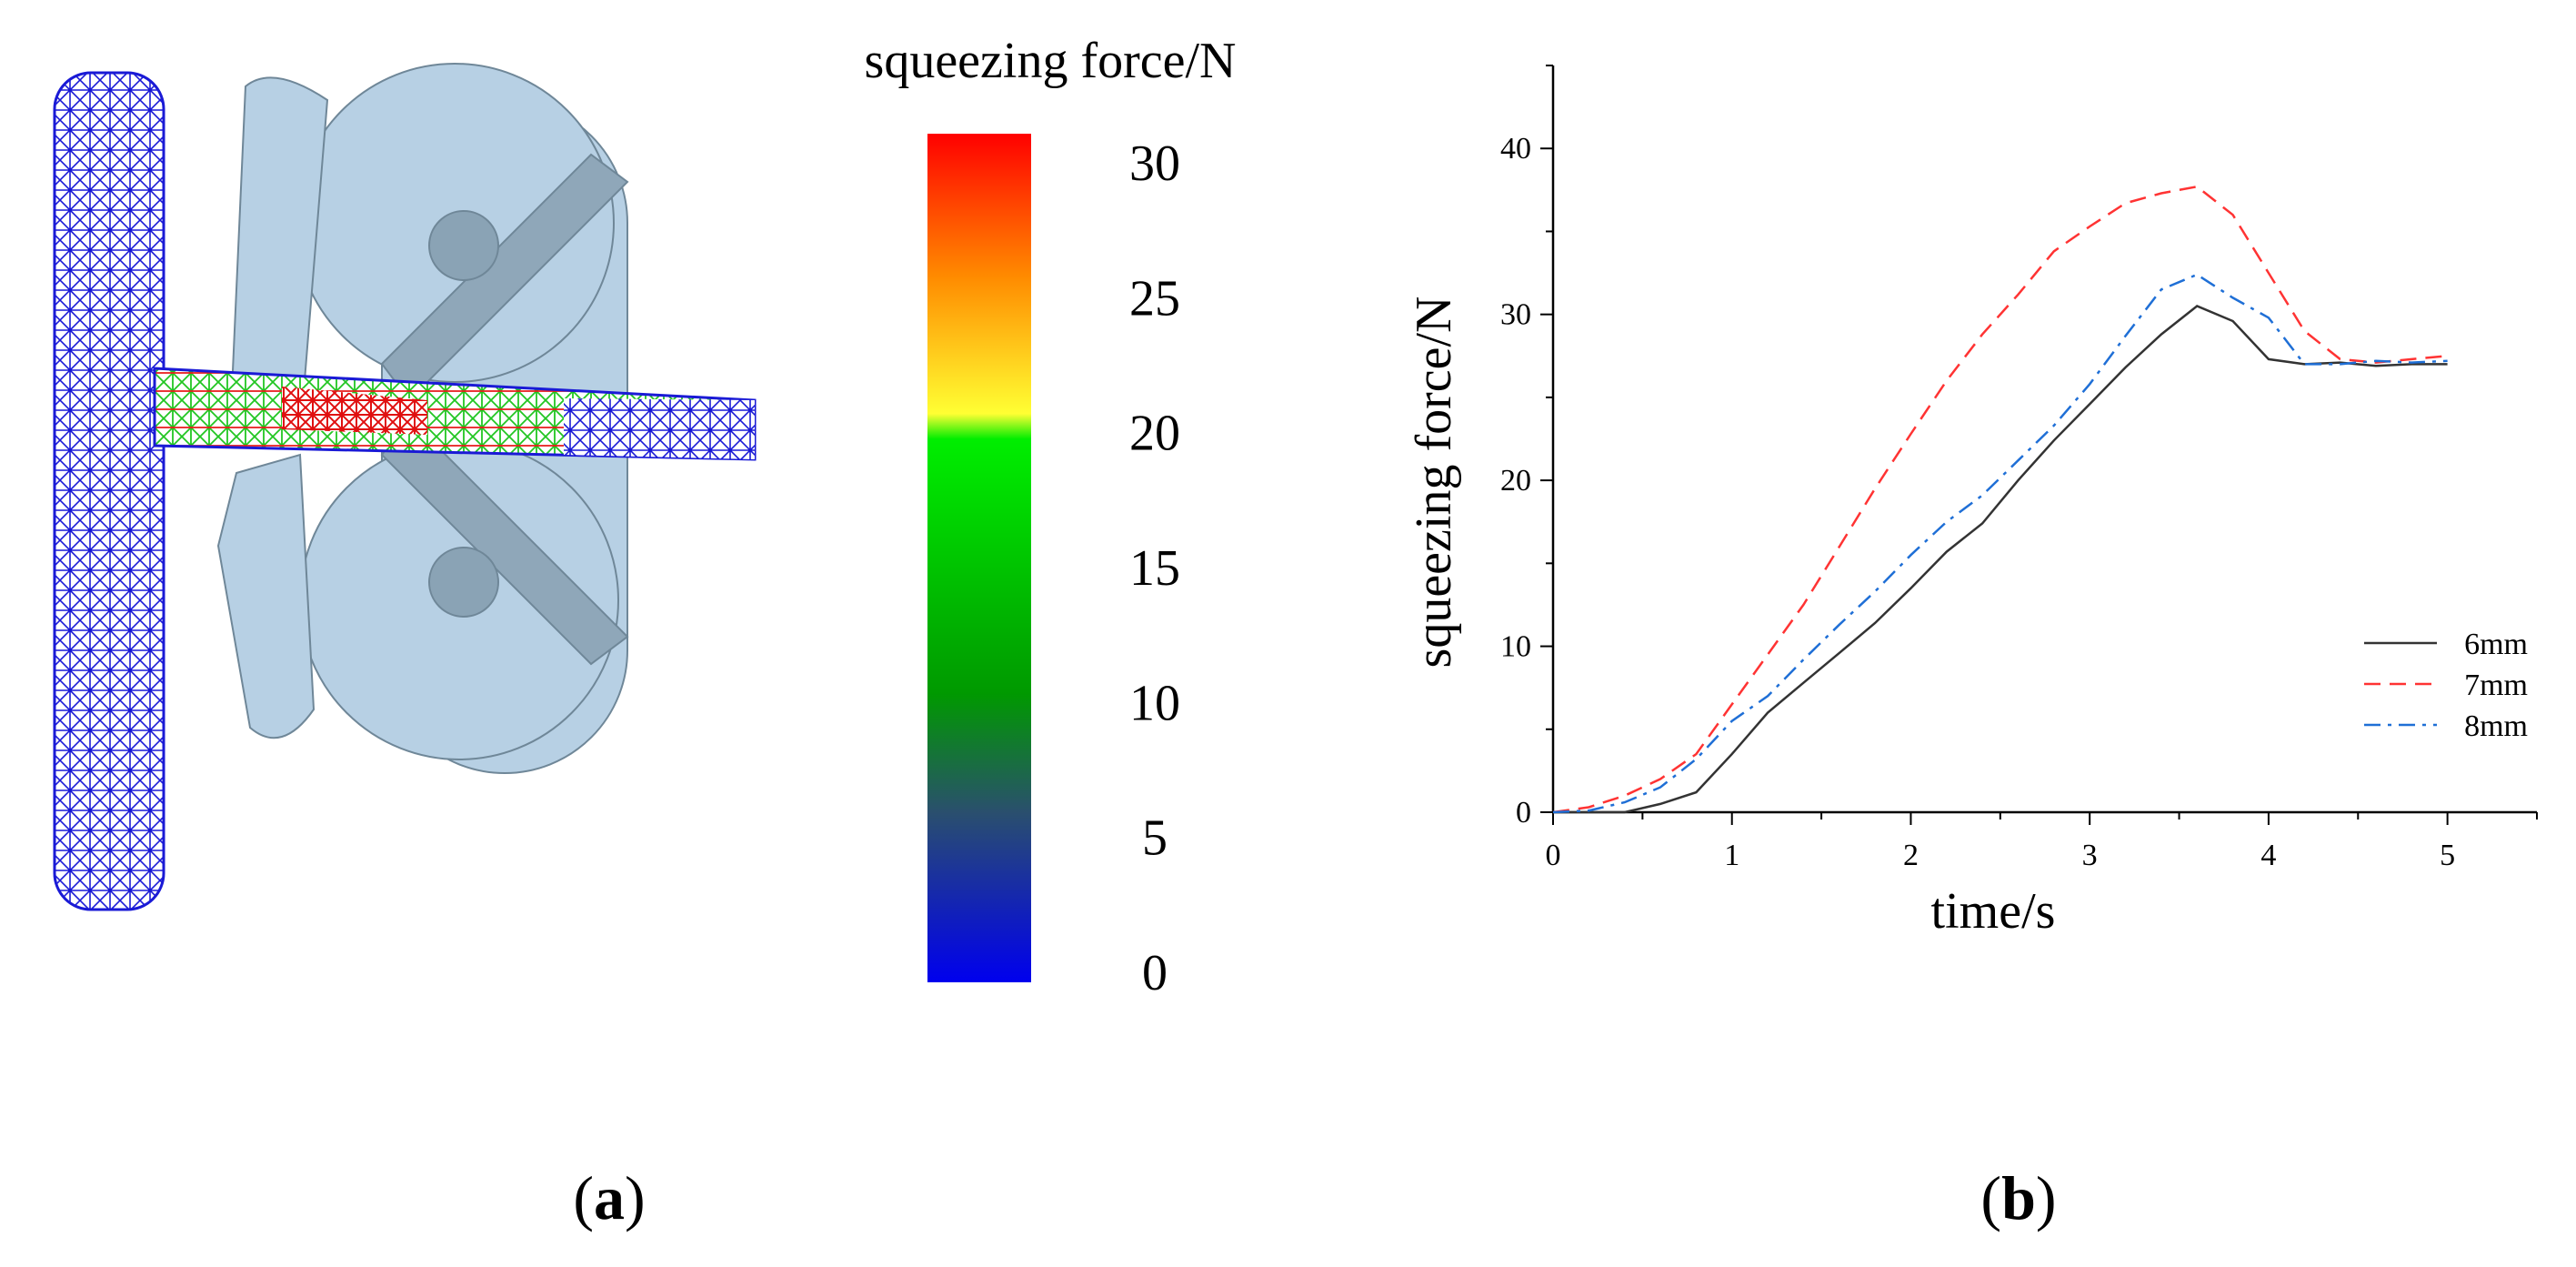 This screenshot has height=1267, width=2576. What do you see at coordinates (2496, 644) in the screenshot?
I see `legend-label: 6mm` at bounding box center [2496, 644].